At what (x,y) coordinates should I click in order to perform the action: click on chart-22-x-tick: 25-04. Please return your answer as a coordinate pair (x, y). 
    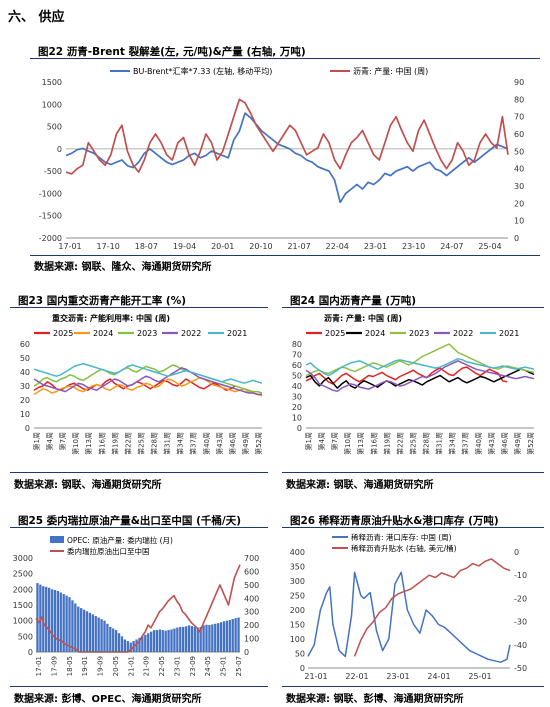
    Looking at the image, I should click on (489, 246).